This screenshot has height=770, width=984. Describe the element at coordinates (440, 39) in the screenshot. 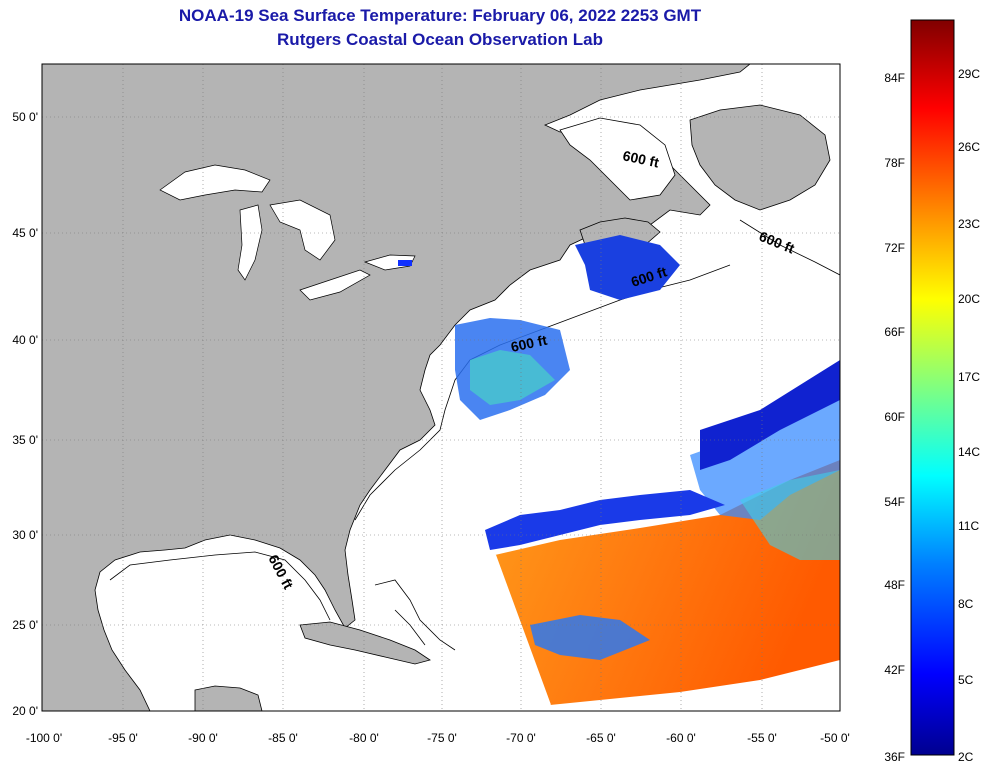

I see `map-subtitle: Rutgers Coastal Ocean Observation Lab` at that location.